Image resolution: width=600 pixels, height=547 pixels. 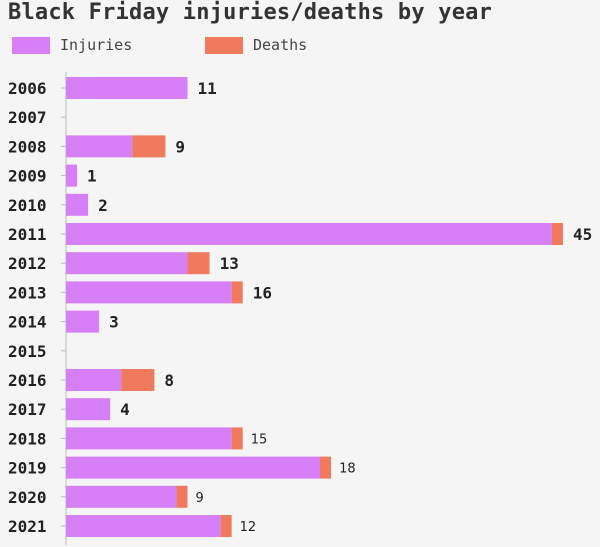 I want to click on bar-injuries-2019, so click(x=193, y=467).